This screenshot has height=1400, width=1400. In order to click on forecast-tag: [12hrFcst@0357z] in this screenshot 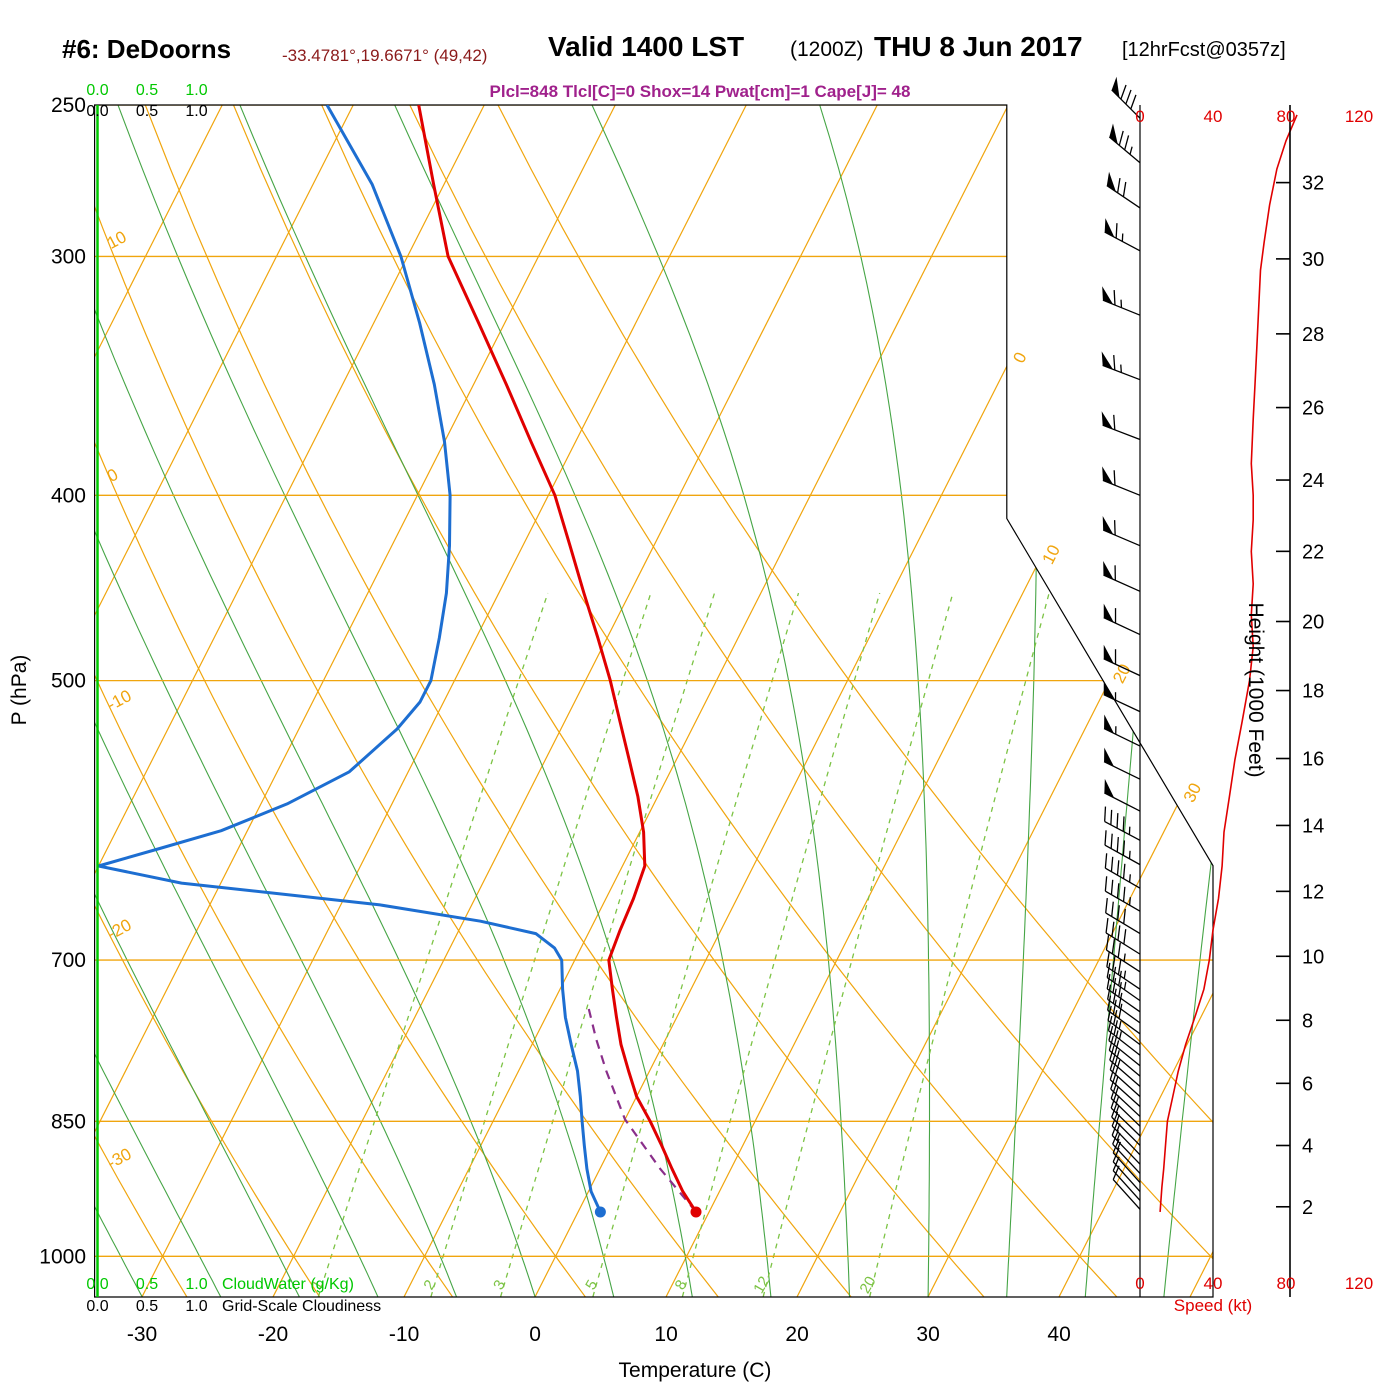, I will do `click(1204, 50)`.